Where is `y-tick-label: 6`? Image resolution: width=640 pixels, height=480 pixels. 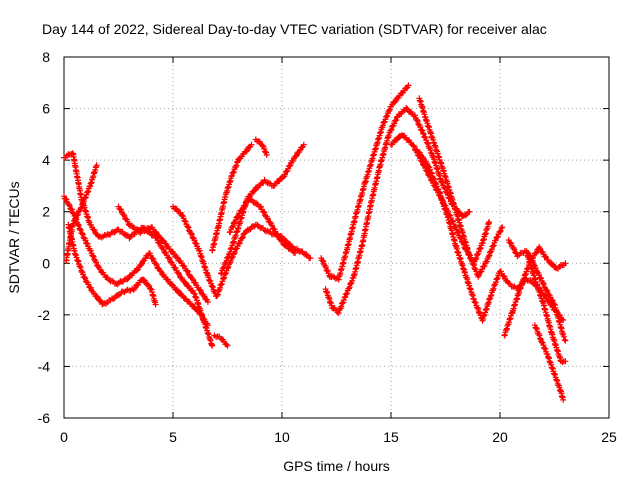
y-tick-label: 6 is located at coordinates (46, 109).